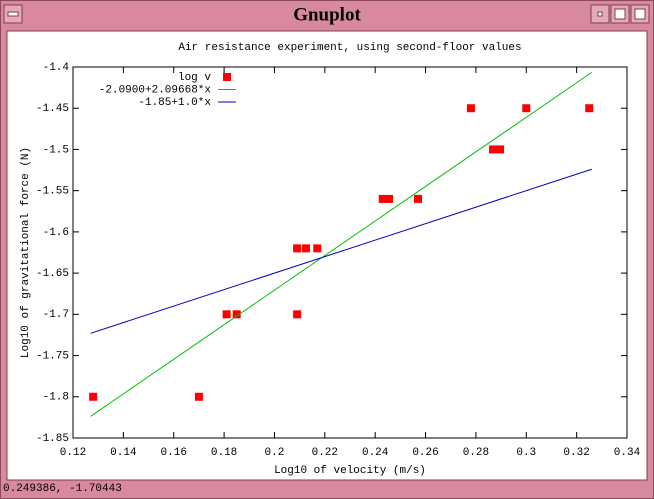 This screenshot has width=654, height=499. What do you see at coordinates (224, 453) in the screenshot?
I see `x-tick-label: 0.18` at bounding box center [224, 453].